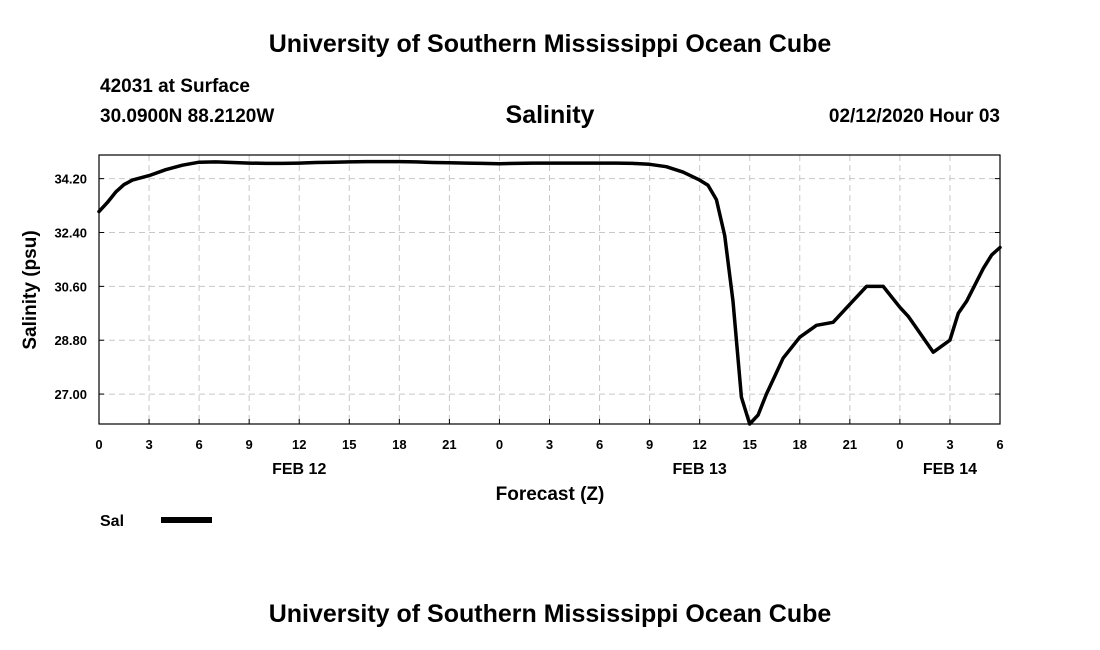 The height and width of the screenshot is (650, 1100). I want to click on station-label: 42031 at Surface, so click(175, 86).